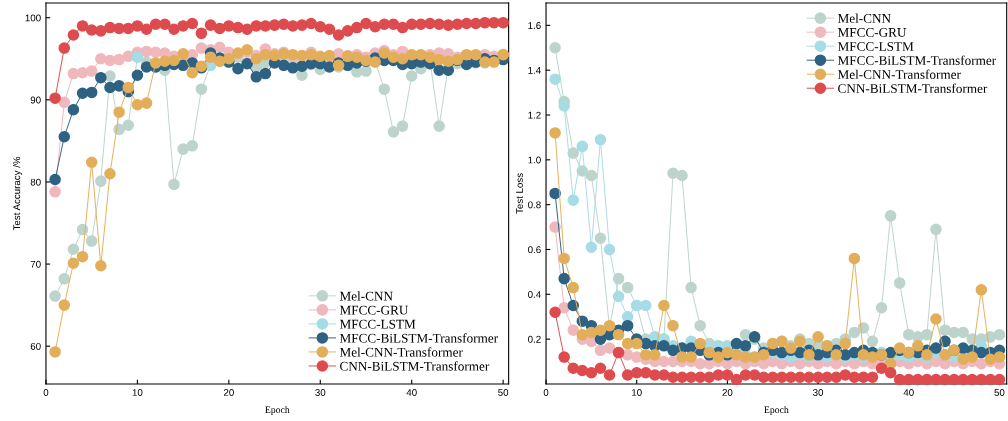 Image resolution: width=1008 pixels, height=421 pixels. I want to click on y-tick-label: 1.0, so click(534, 160).